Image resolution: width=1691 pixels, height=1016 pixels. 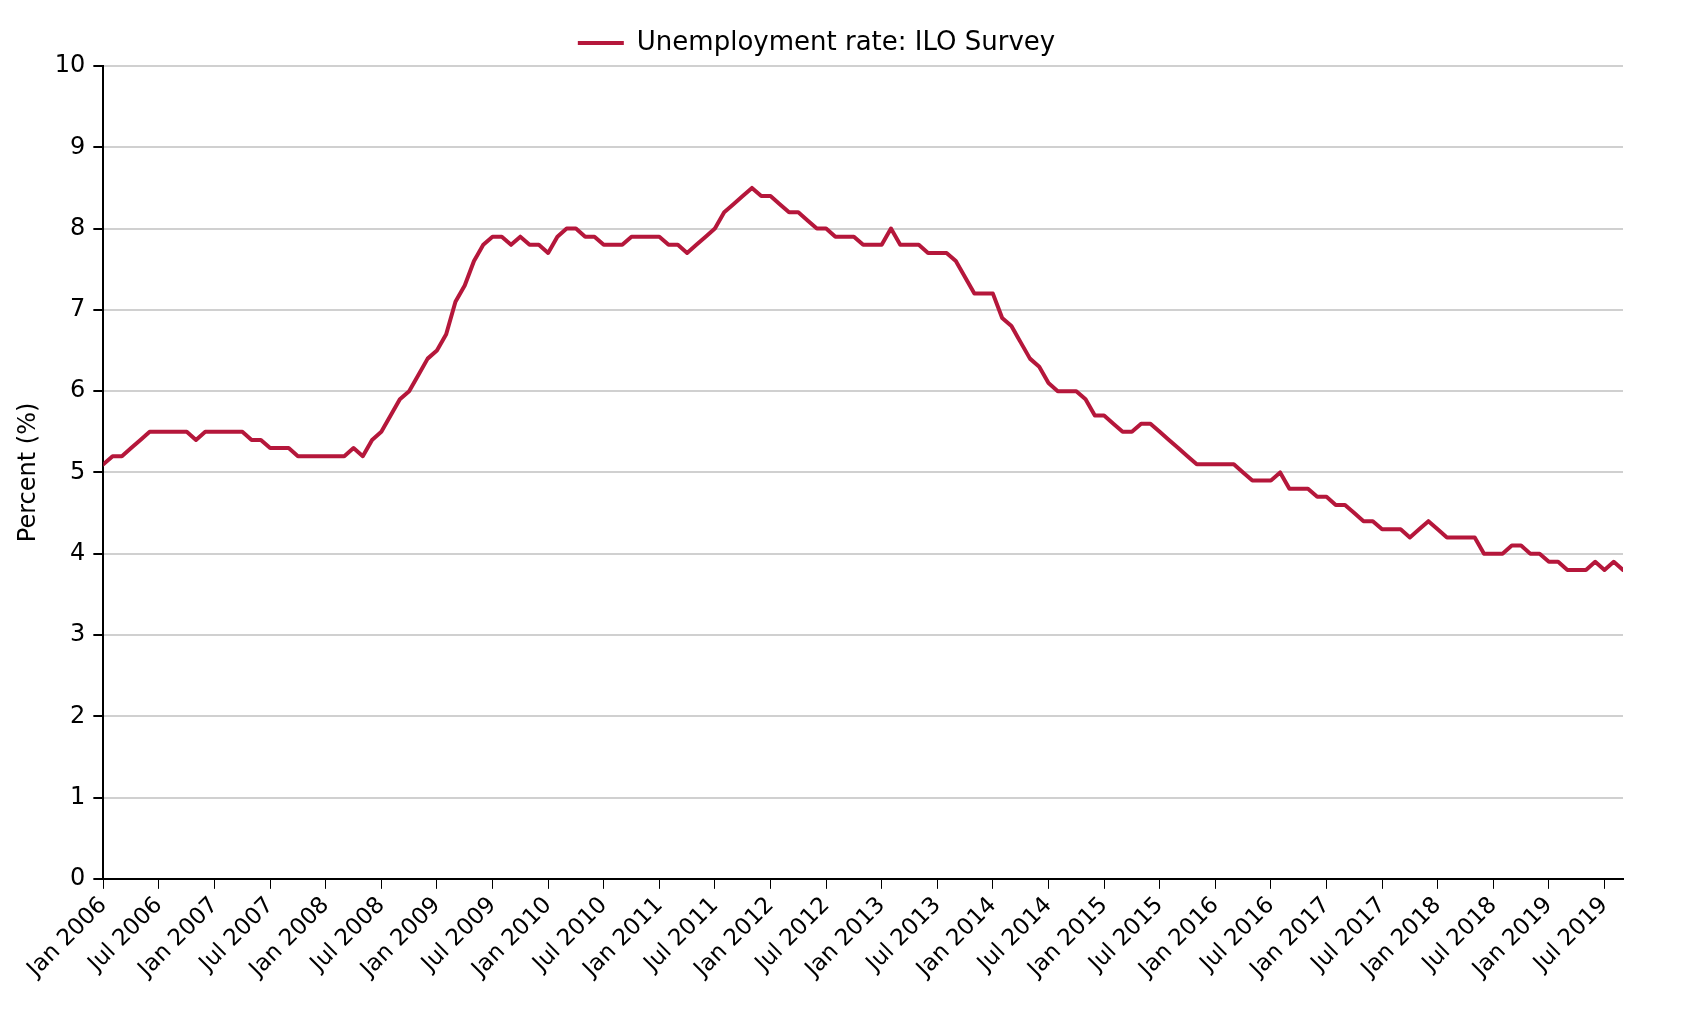 What do you see at coordinates (78, 795) in the screenshot?
I see `y-tick-label: 1` at bounding box center [78, 795].